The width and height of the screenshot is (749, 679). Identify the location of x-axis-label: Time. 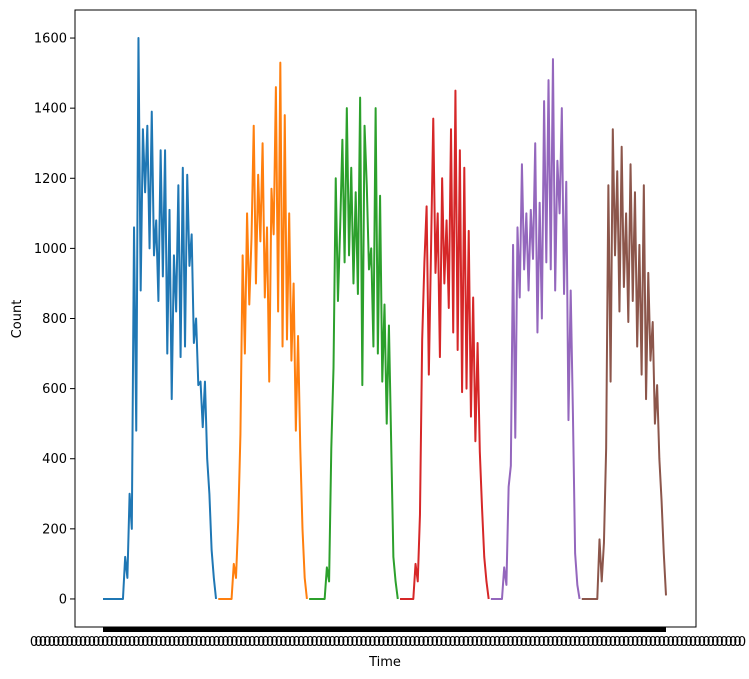
(384, 662).